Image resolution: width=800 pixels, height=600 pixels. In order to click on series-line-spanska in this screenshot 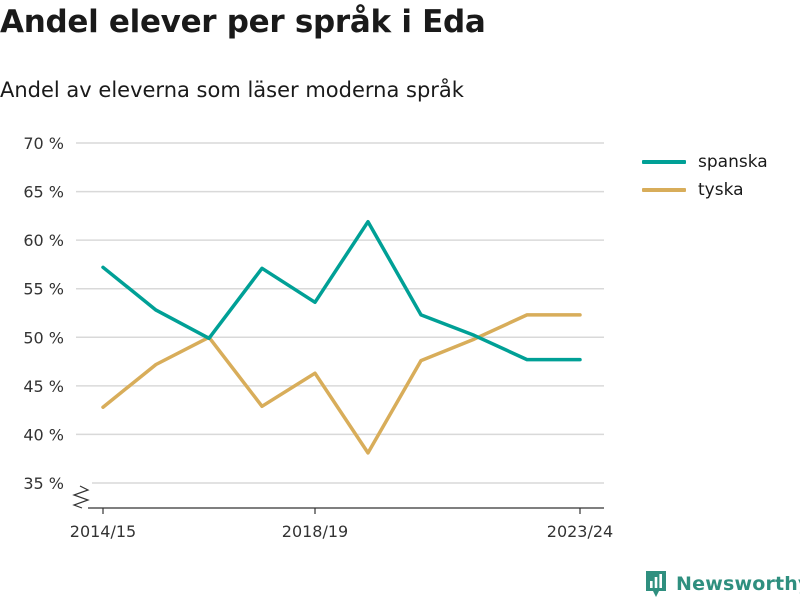, I will do `click(341, 290)`.